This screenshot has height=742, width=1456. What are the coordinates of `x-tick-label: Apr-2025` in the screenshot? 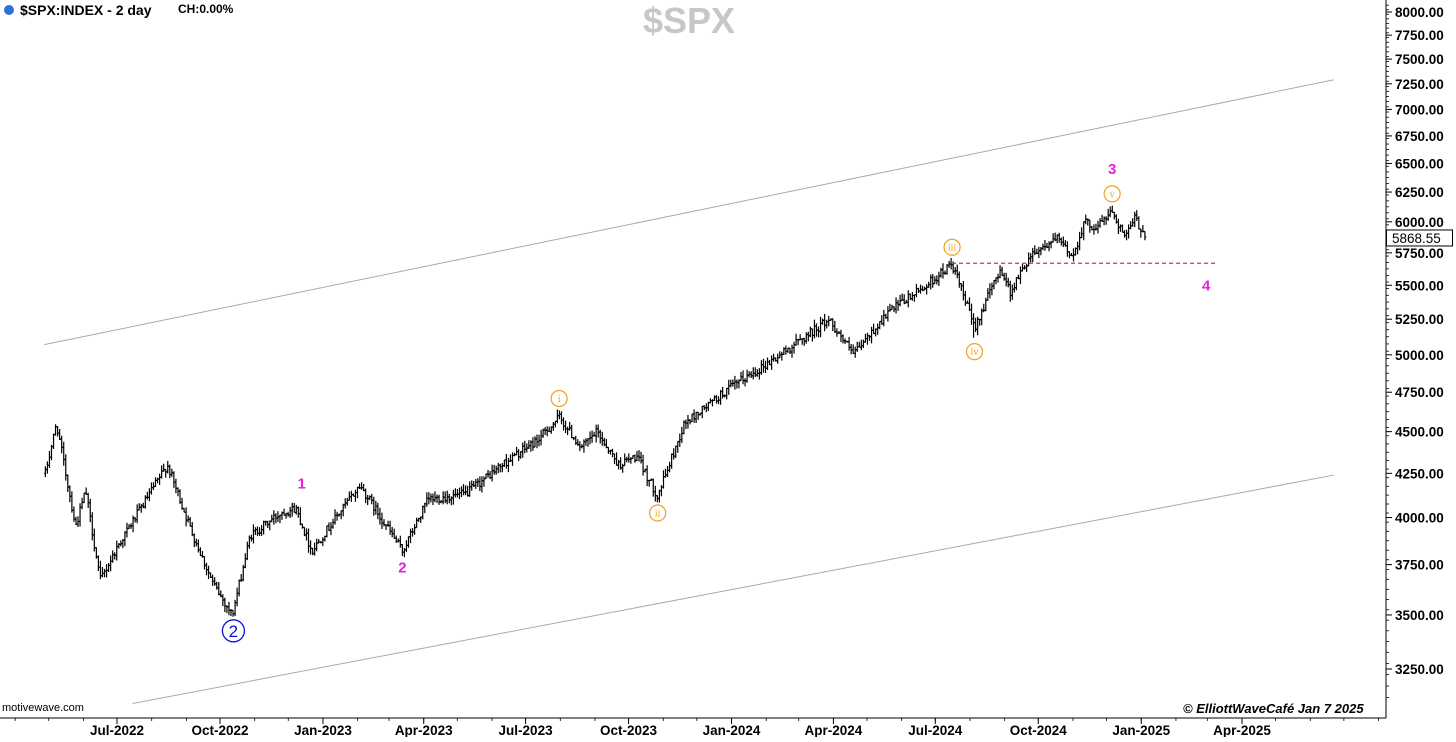 It's located at (1242, 730).